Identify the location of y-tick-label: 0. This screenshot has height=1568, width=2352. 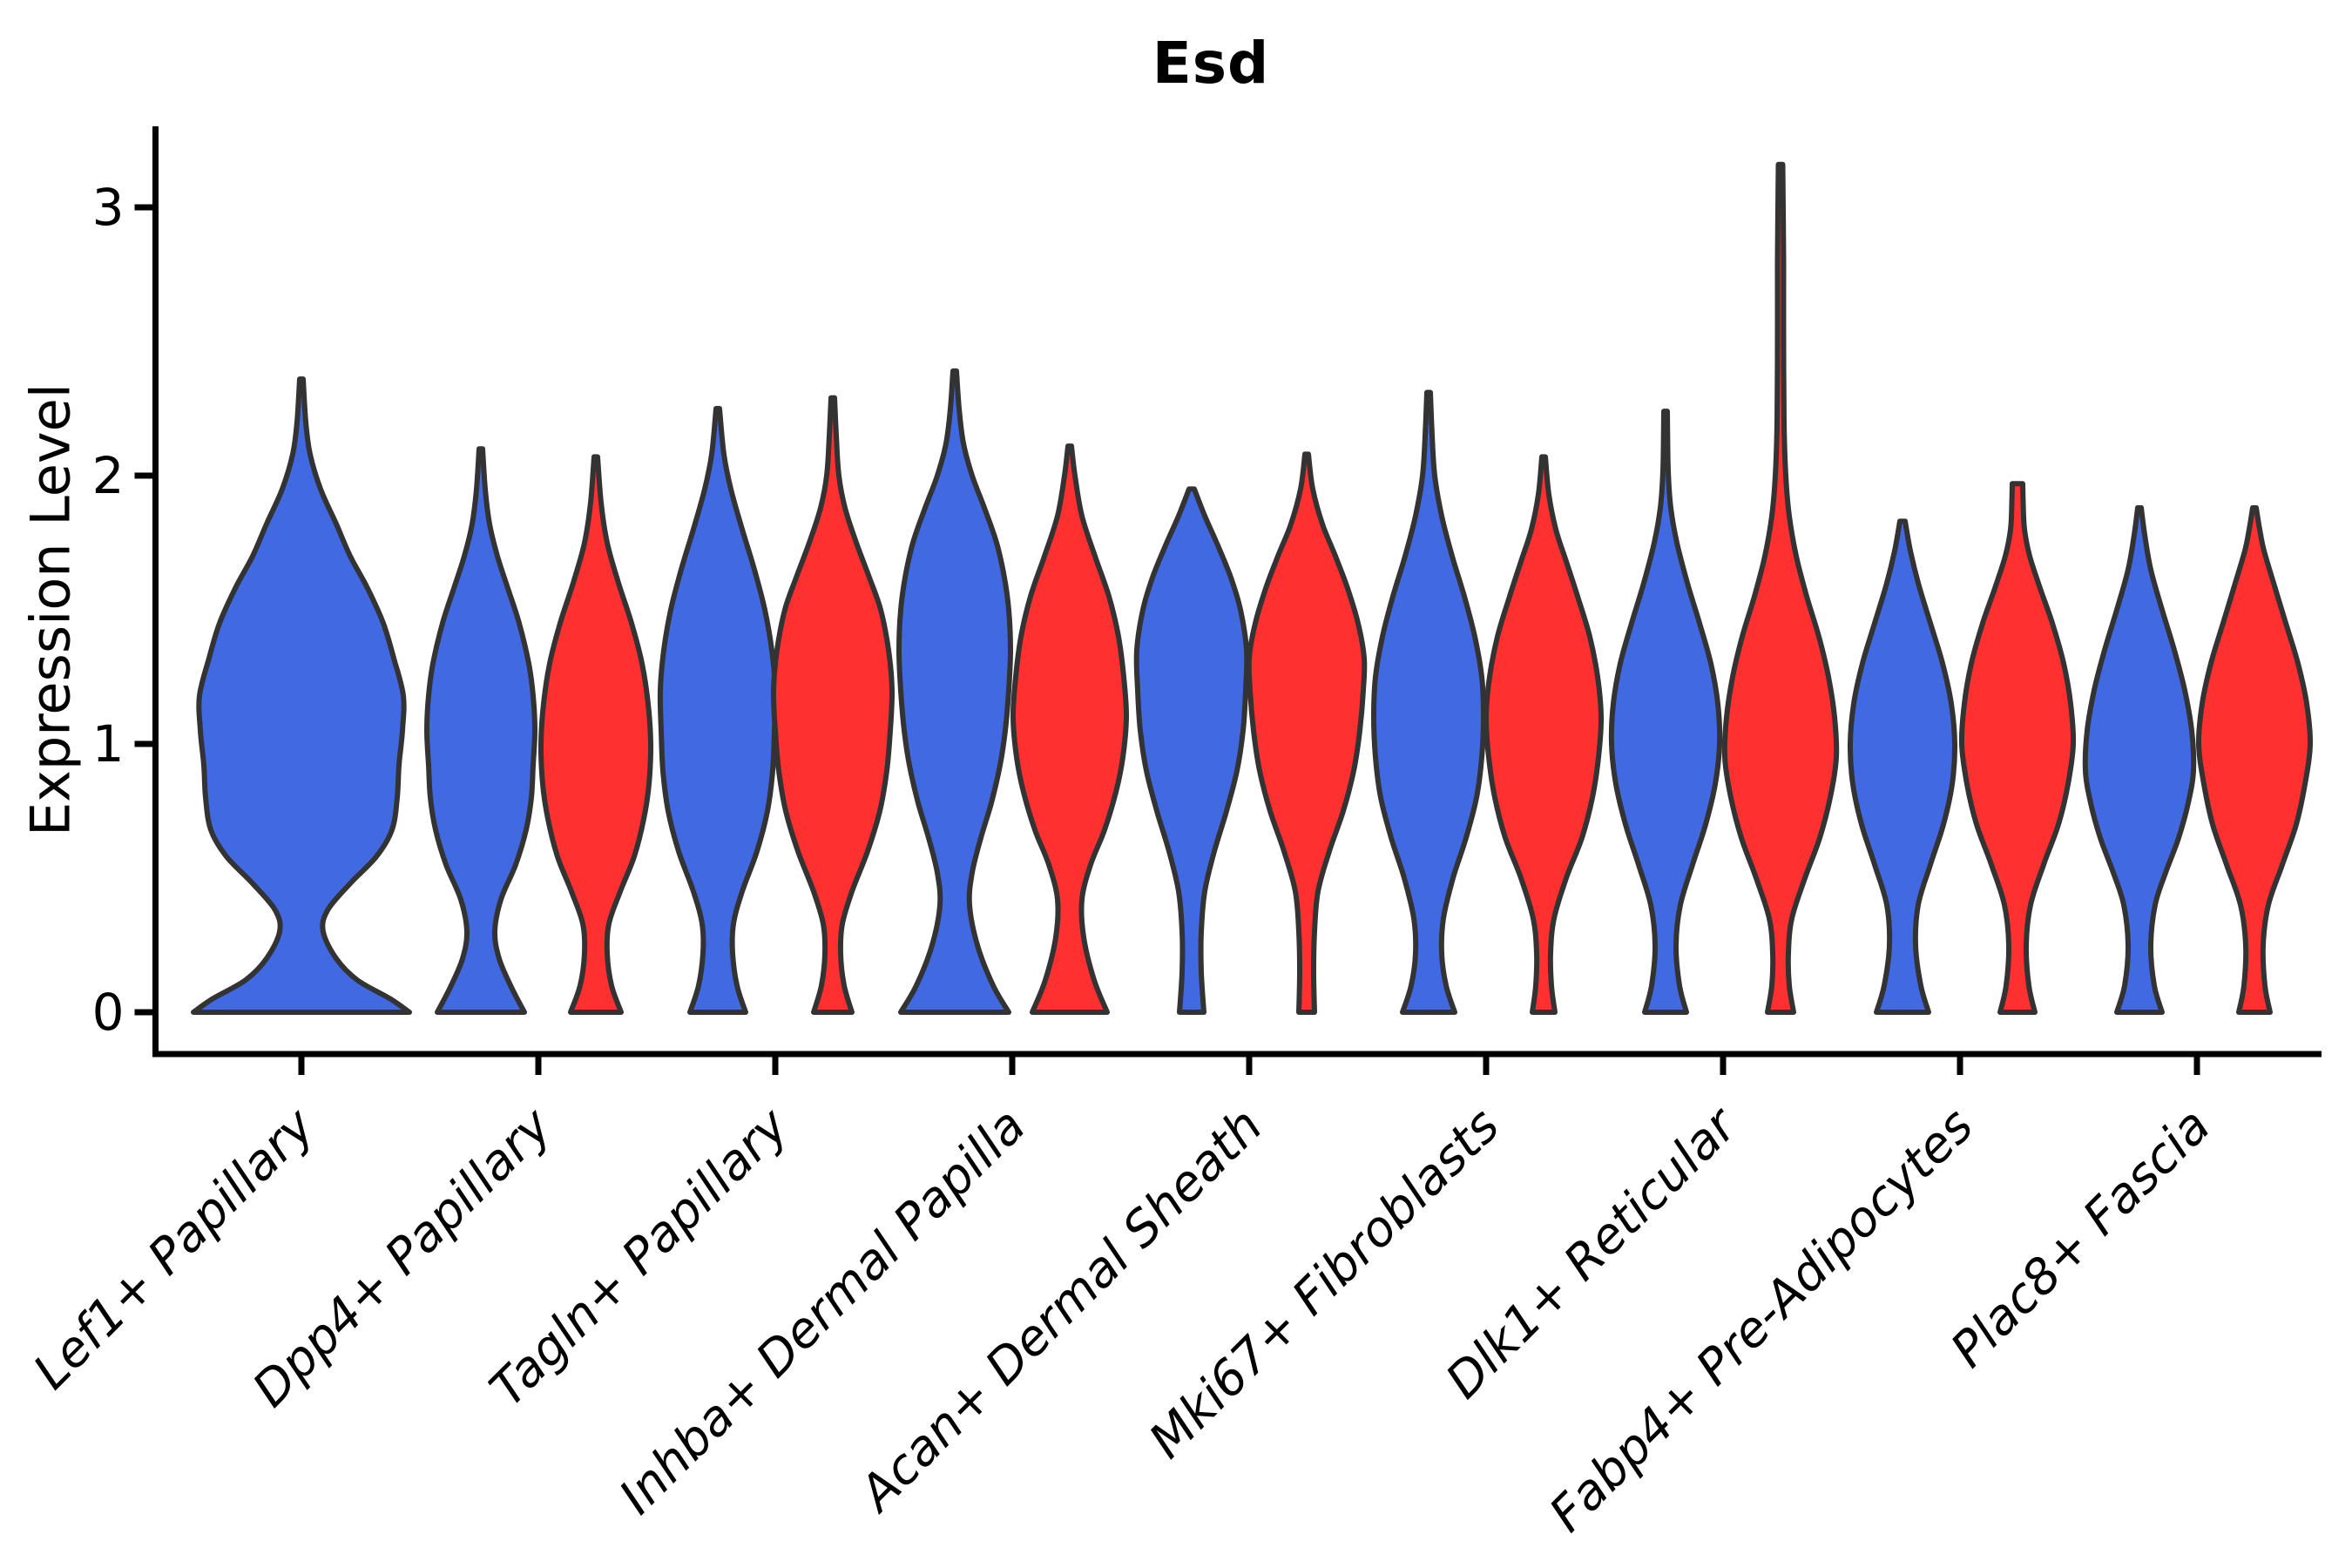
(109, 1013).